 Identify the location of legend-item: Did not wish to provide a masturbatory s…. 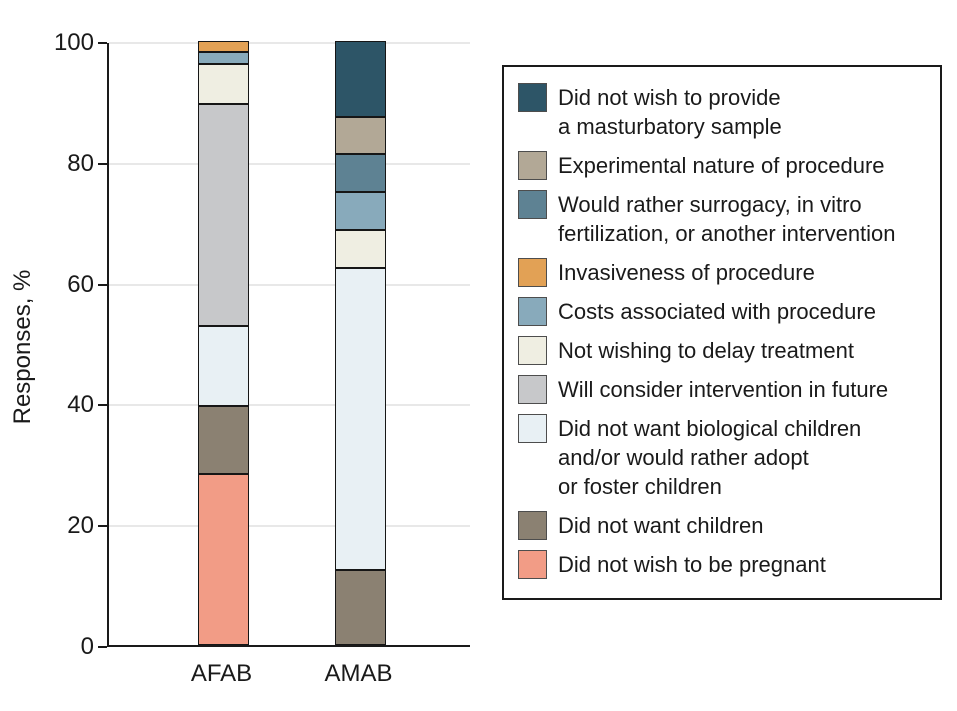
(723, 112).